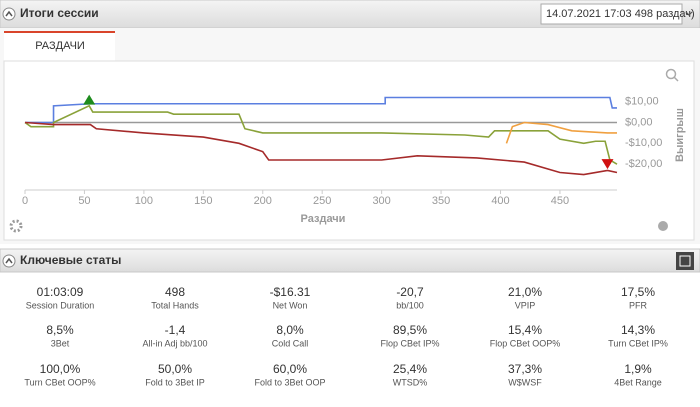 The height and width of the screenshot is (407, 700). What do you see at coordinates (525, 343) in the screenshot?
I see `stat-label: Flop CBet OOP%` at bounding box center [525, 343].